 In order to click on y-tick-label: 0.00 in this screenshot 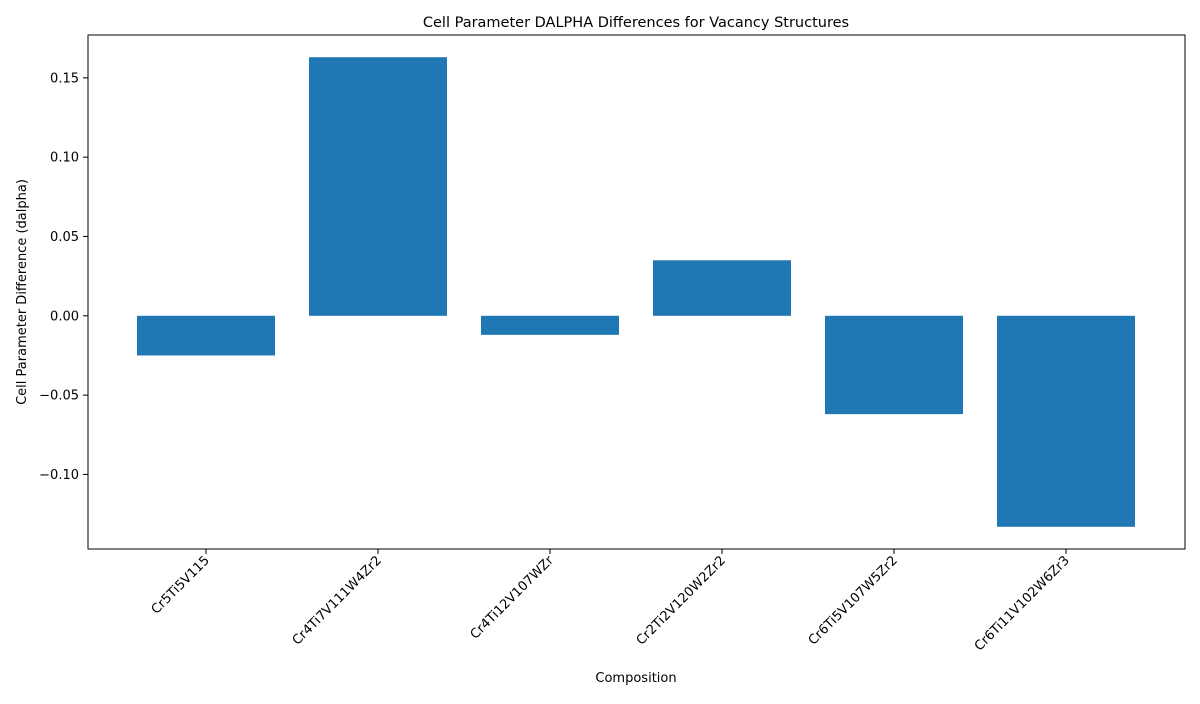, I will do `click(64, 316)`.